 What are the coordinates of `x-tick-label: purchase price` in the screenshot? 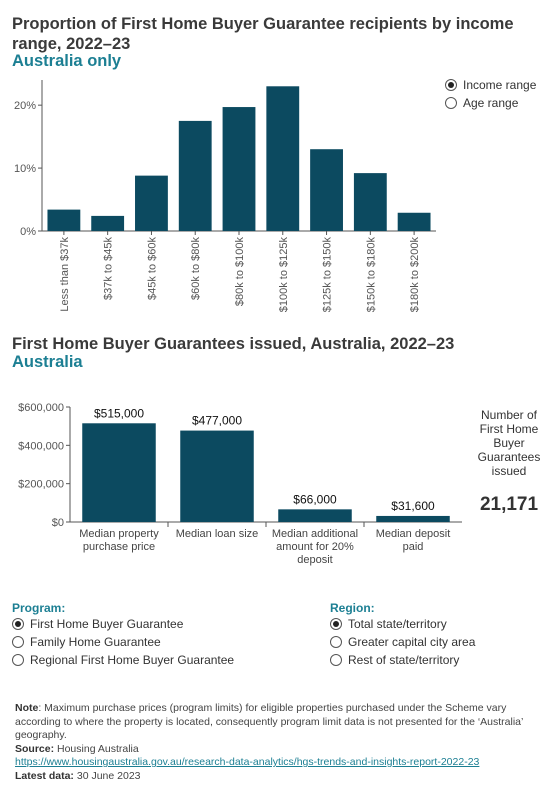 It's located at (119, 547).